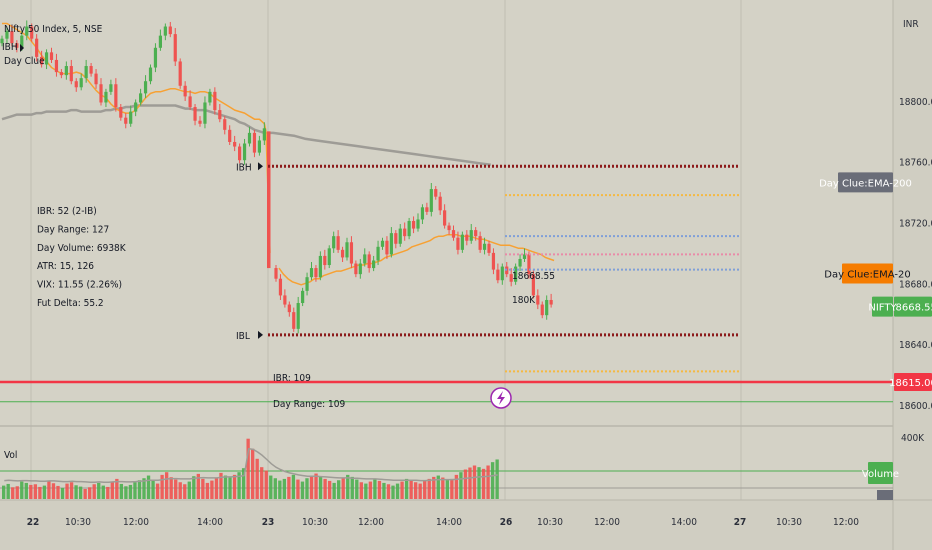 Image resolution: width=932 pixels, height=550 pixels. What do you see at coordinates (506, 522) in the screenshot?
I see `time-axis-tick: 26` at bounding box center [506, 522].